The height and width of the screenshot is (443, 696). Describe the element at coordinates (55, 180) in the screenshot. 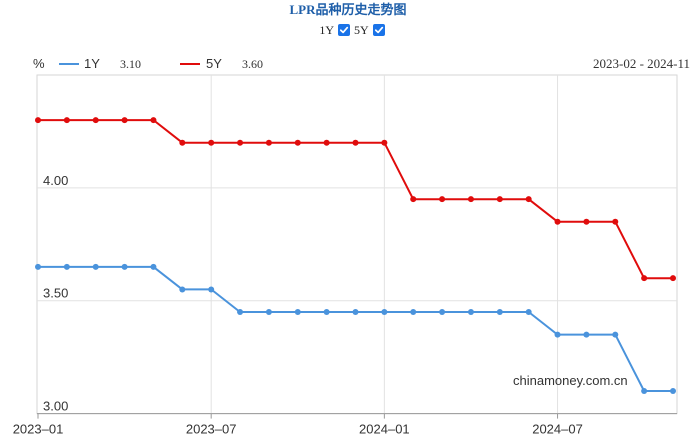

I see `y-tick-label: 4.00` at that location.